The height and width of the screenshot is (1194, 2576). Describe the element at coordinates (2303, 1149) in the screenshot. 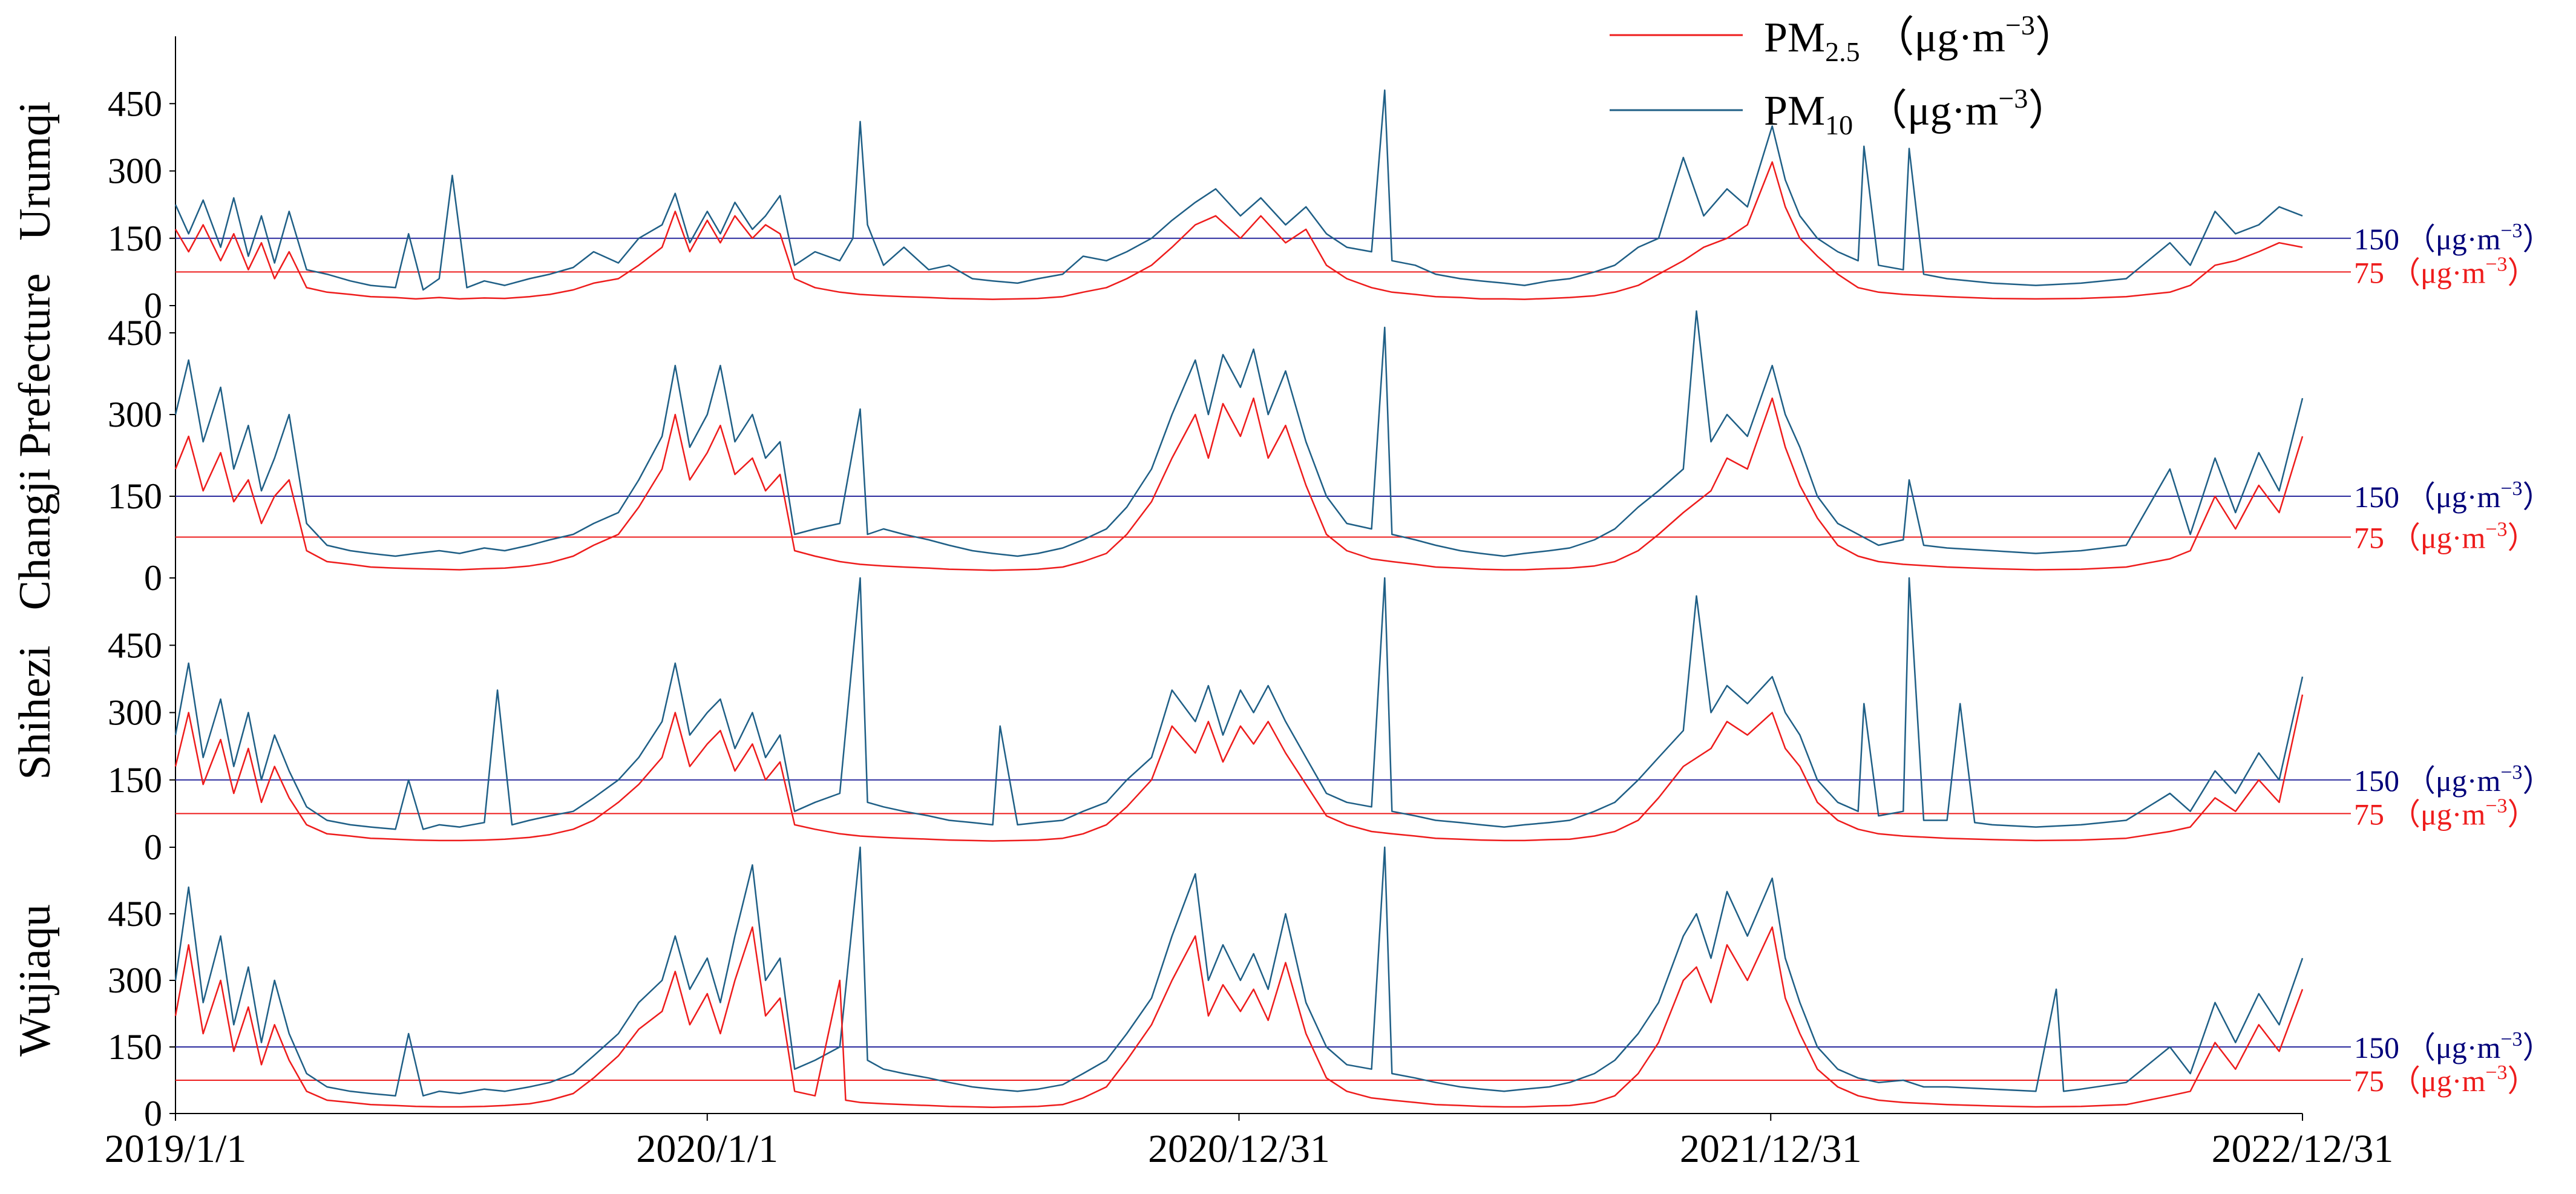

I see `x-tick-label: 2022/12/31` at that location.